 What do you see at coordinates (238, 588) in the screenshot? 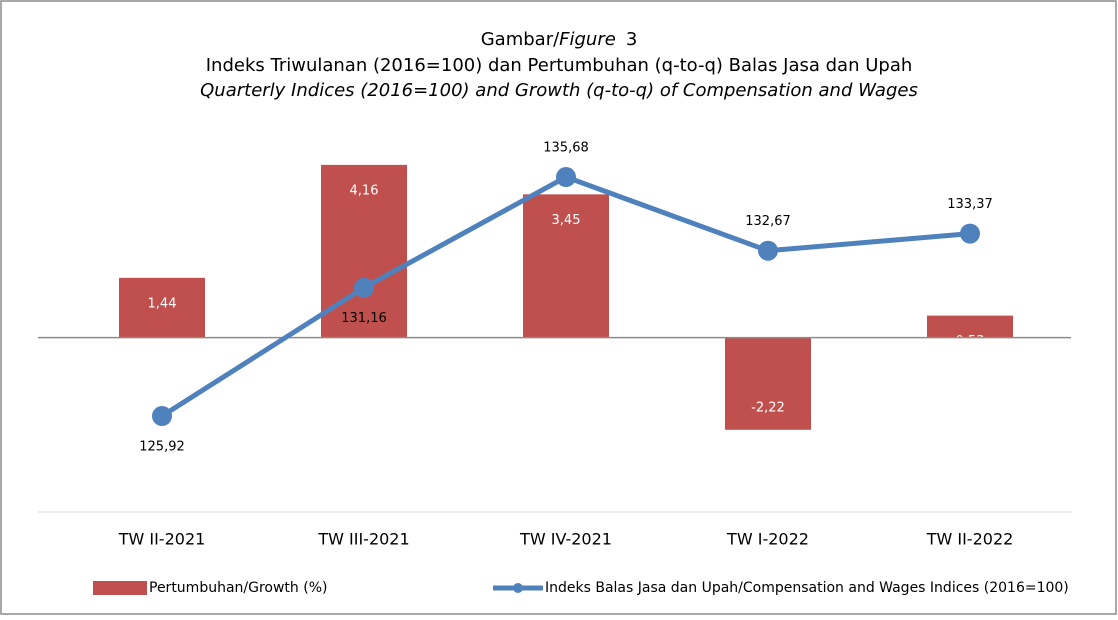
I see `legend-label: Pertumbuhan/Growth (%)` at bounding box center [238, 588].